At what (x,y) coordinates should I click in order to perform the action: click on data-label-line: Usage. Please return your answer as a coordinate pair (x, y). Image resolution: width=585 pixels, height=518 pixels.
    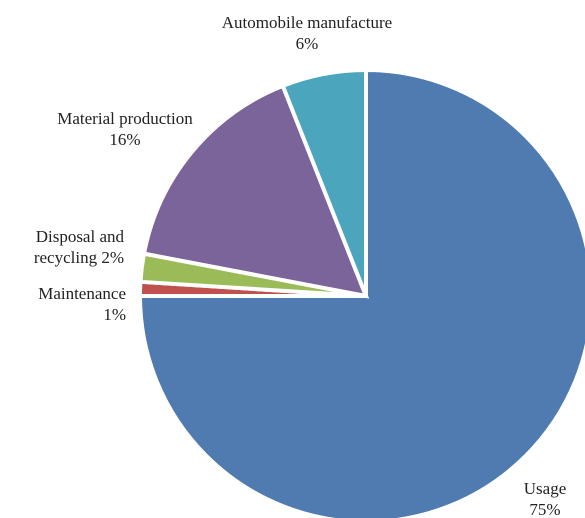
    Looking at the image, I should click on (545, 488).